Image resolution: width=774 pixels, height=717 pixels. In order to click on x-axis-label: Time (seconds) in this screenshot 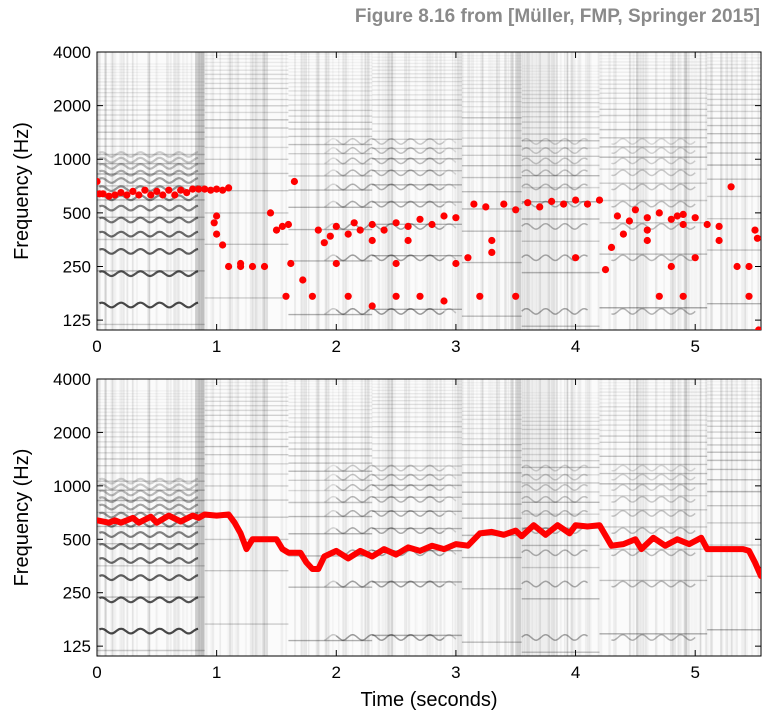, I will do `click(428, 700)`.